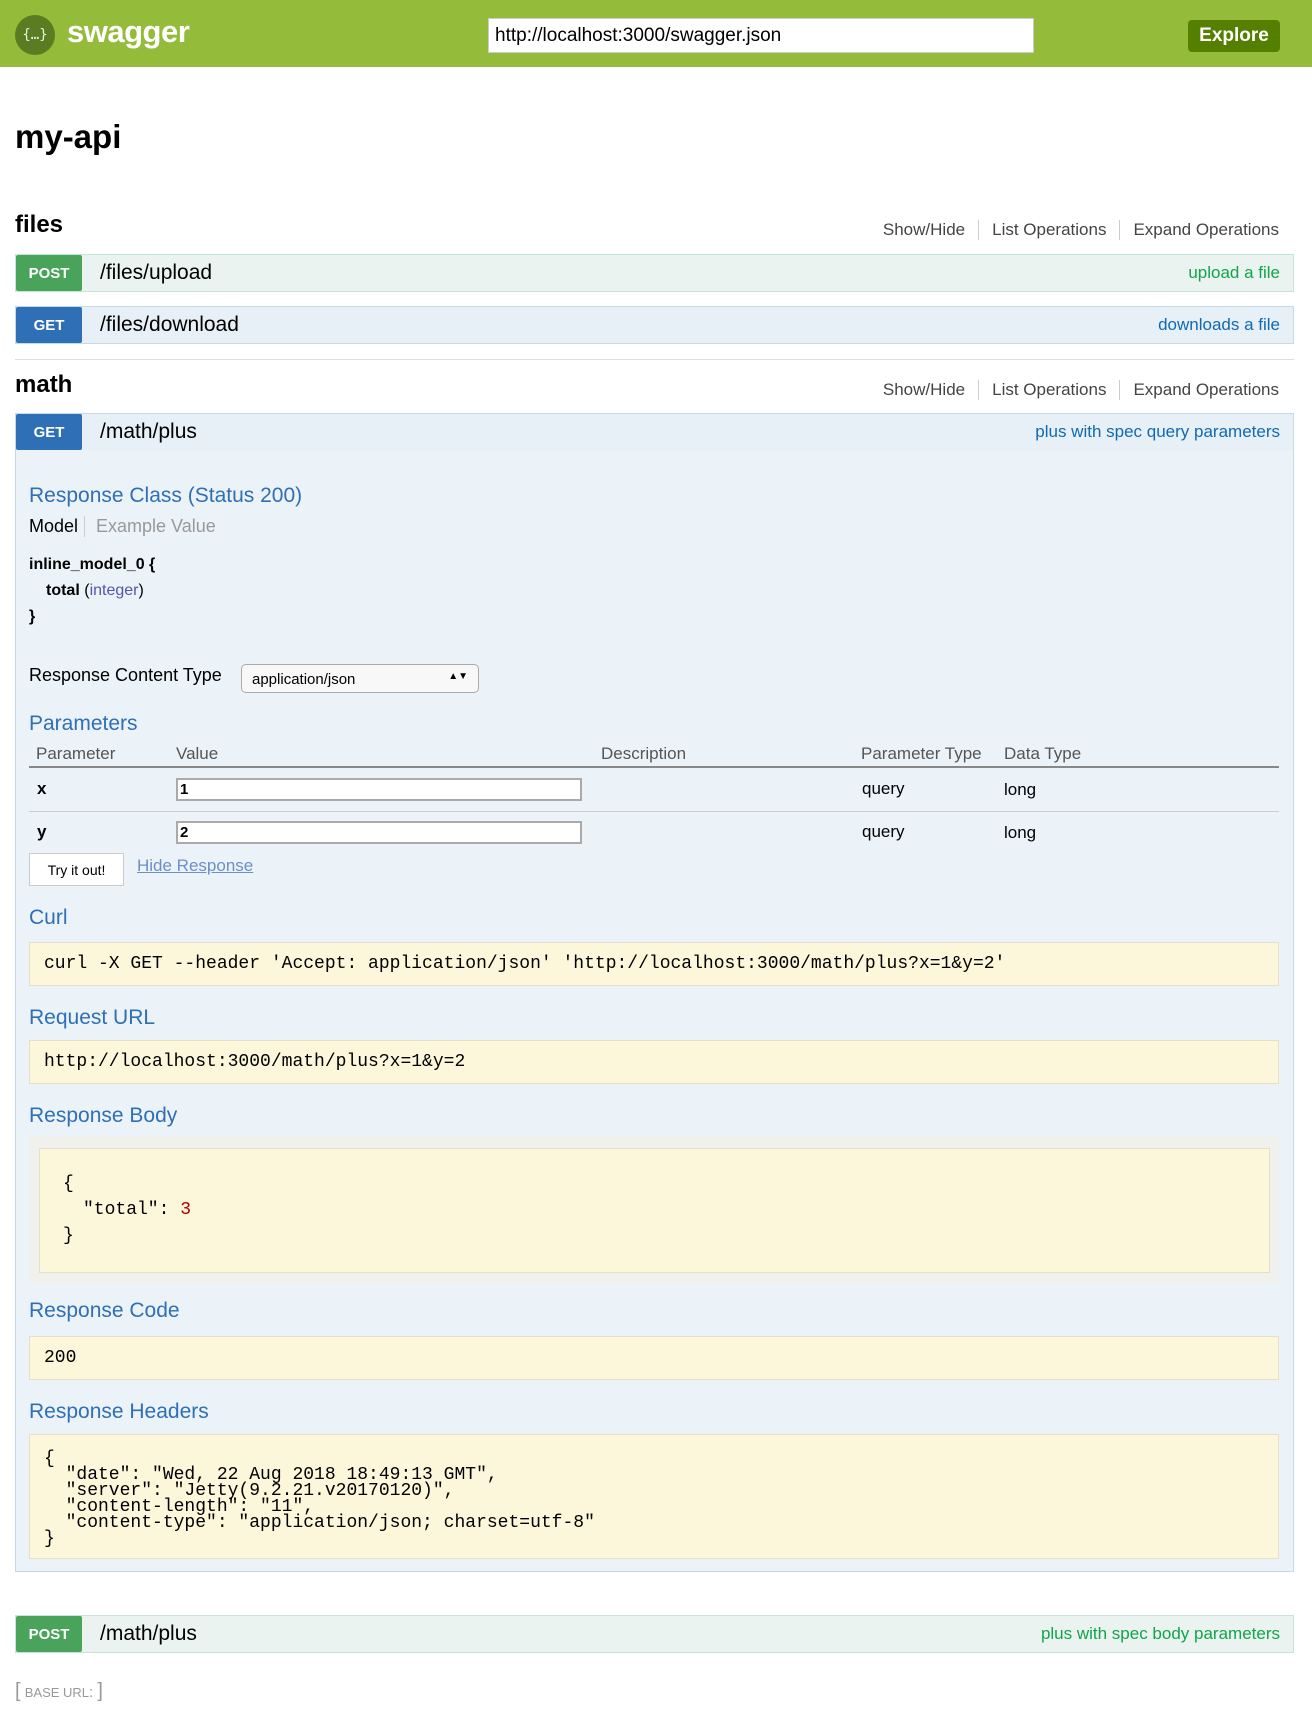  I want to click on body-key: "total":, so click(132, 1210).